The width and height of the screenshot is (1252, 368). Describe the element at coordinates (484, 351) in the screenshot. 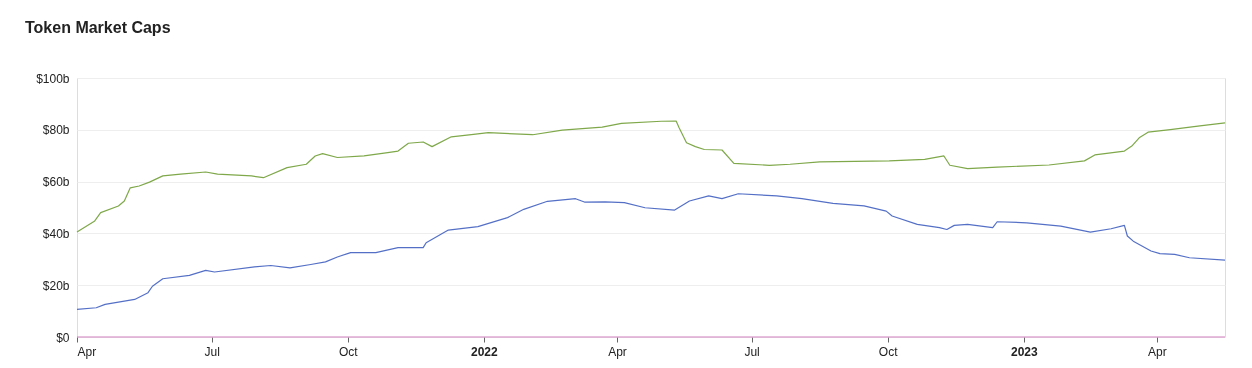

I see `x-tick-label: 2022` at that location.